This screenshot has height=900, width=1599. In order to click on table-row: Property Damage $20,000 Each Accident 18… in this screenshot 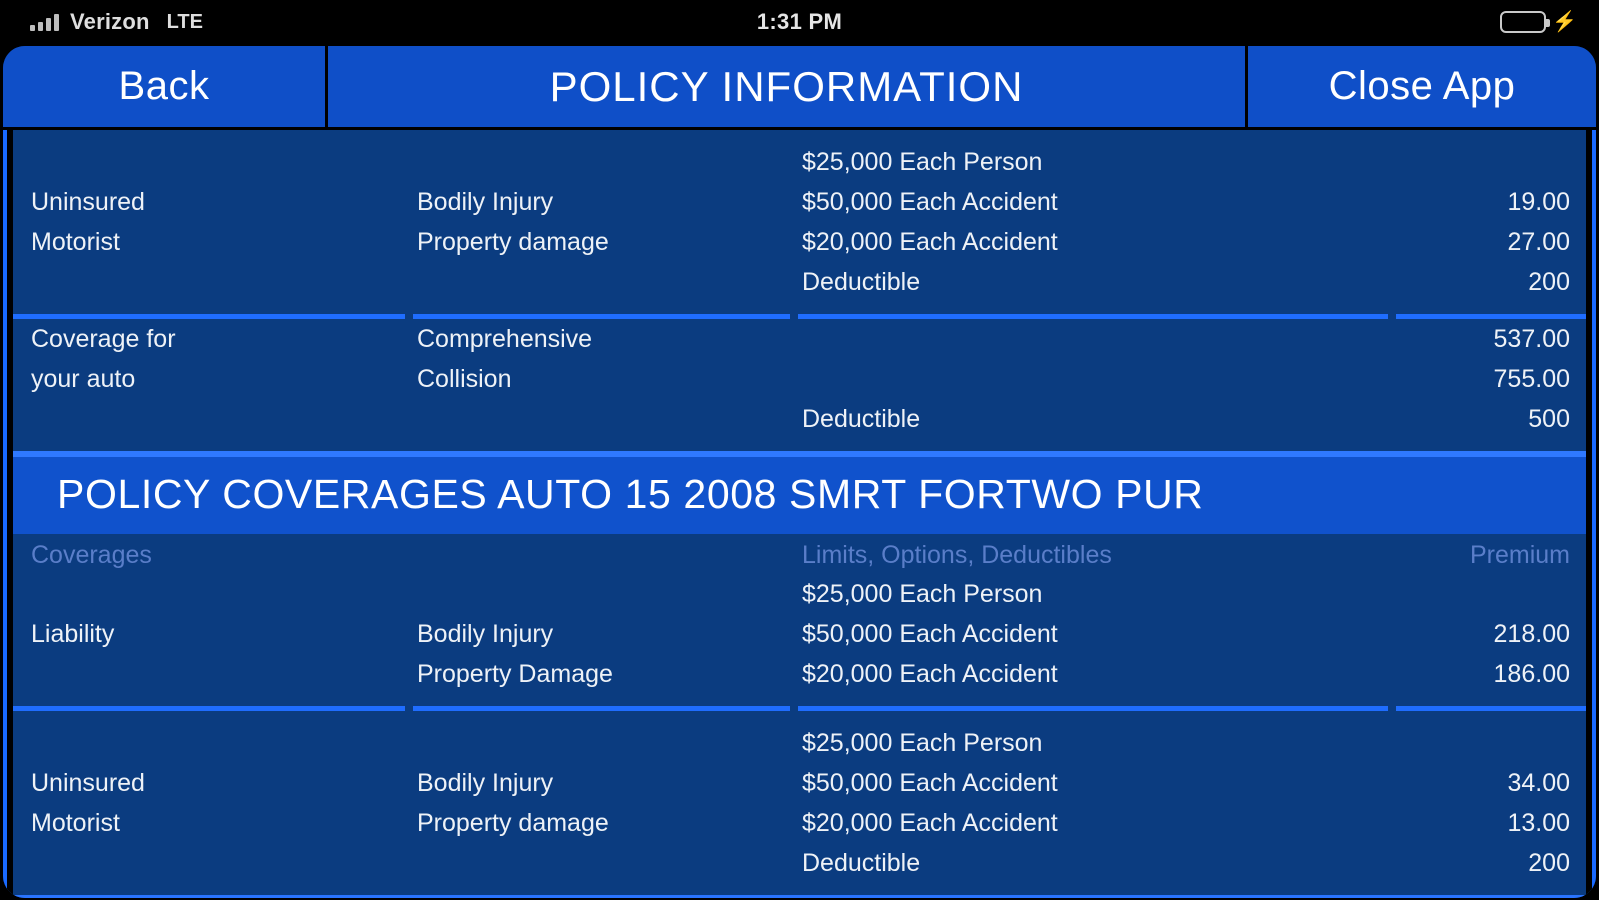, I will do `click(799, 674)`.